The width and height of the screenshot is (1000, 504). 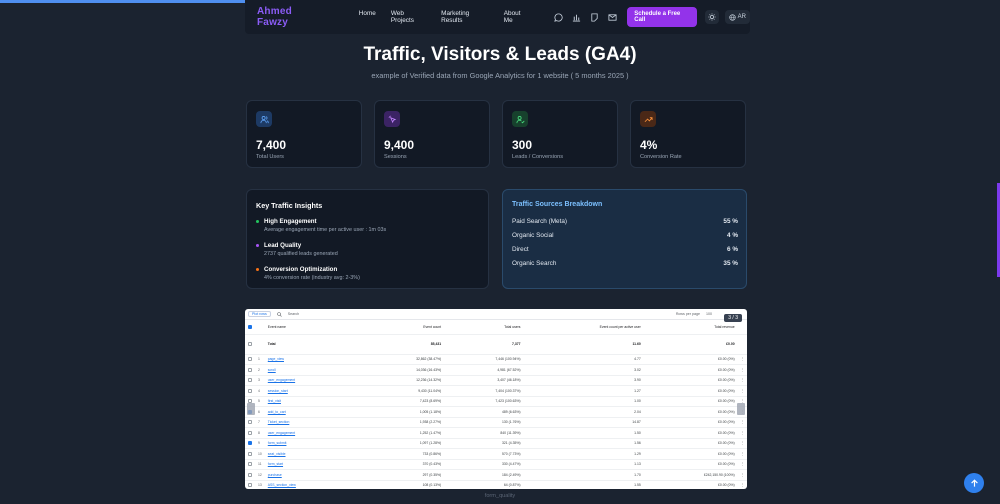 What do you see at coordinates (404, 454) in the screenshot?
I see `cell-value: 733 (0.86%)` at bounding box center [404, 454].